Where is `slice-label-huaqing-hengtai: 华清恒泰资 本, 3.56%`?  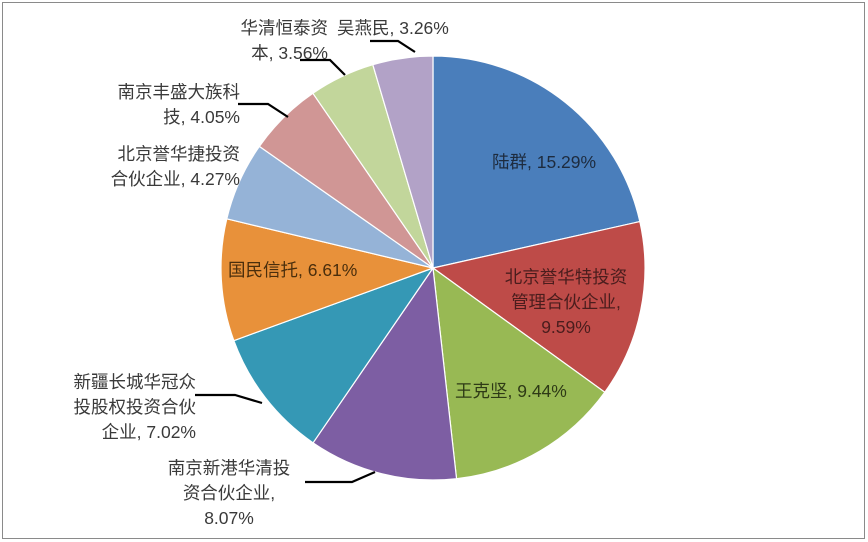 slice-label-huaqing-hengtai: 华清恒泰资 本, 3.56% is located at coordinates (284, 40).